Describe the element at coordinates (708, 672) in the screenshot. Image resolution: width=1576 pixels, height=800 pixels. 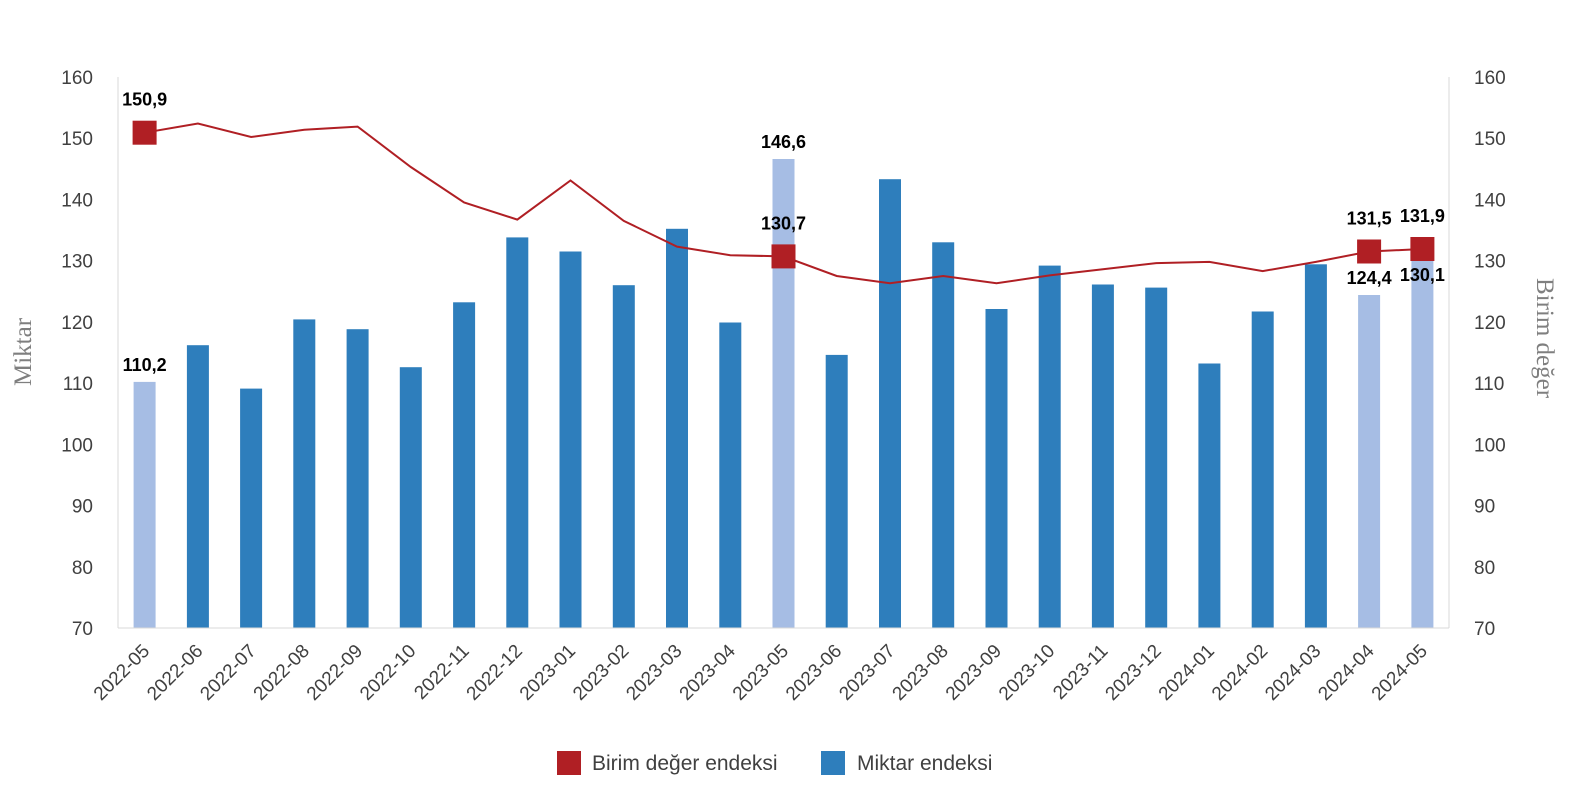
I see `x-tick-label: 2023-04` at that location.